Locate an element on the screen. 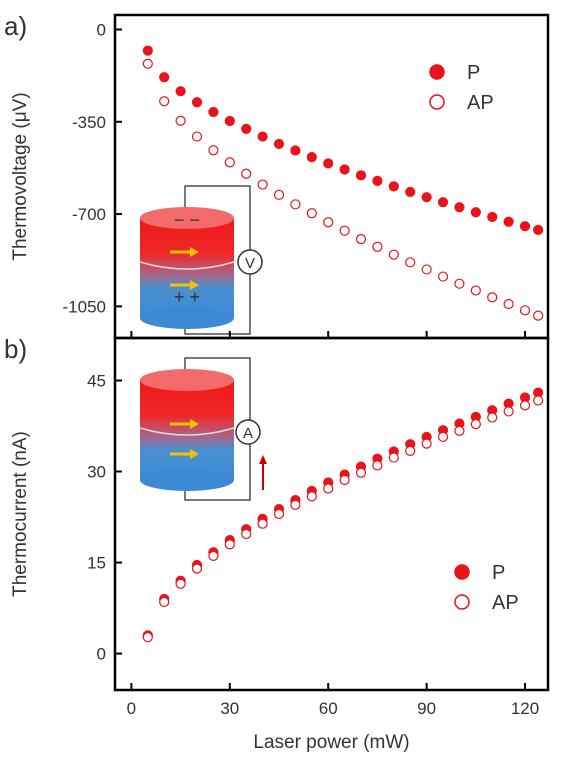  x-tick-label: 0 is located at coordinates (131, 708).